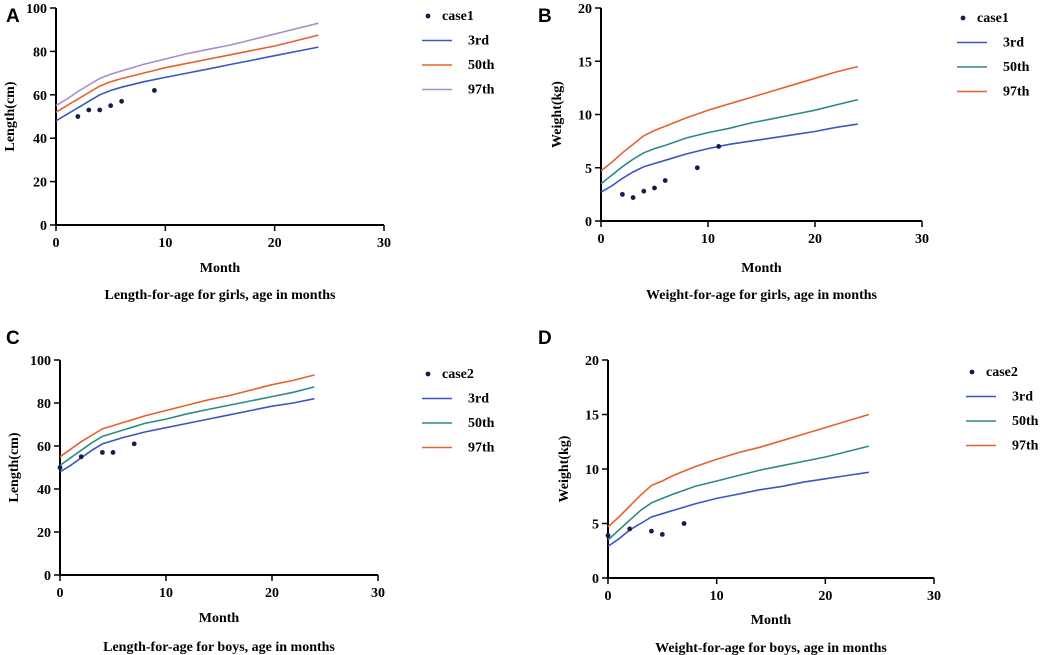 The image size is (1053, 655). Describe the element at coordinates (428, 374) in the screenshot. I see `legend-marker-case2` at that location.